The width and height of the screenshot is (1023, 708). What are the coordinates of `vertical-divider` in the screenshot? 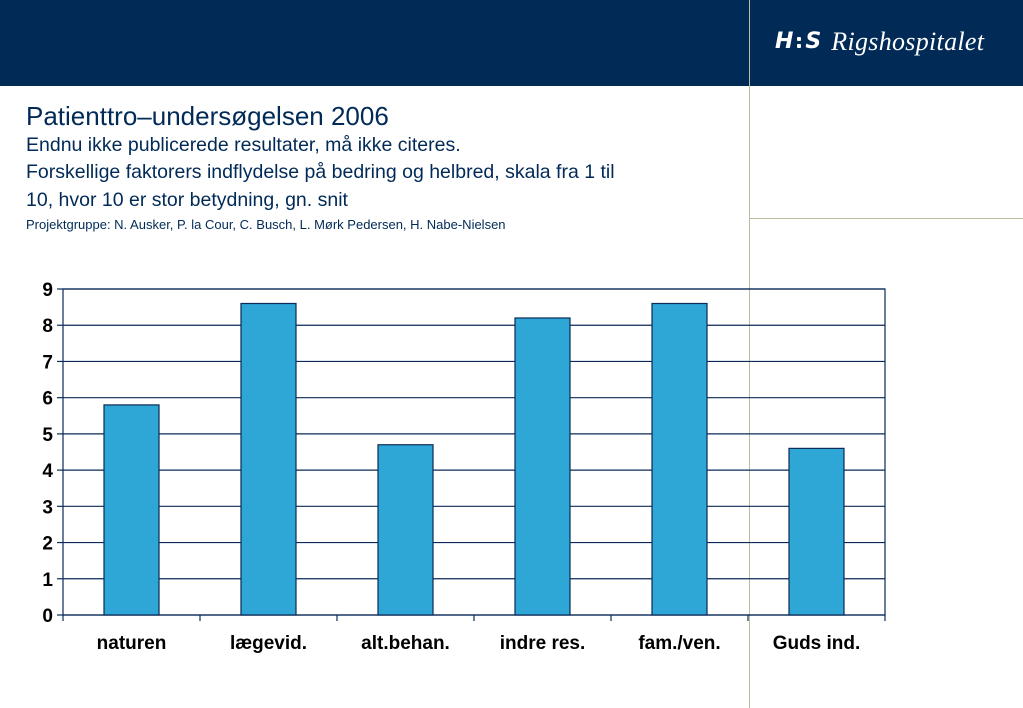 It's located at (749, 354).